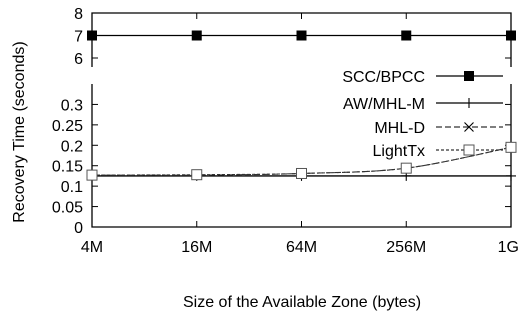  I want to click on x-tick-label: 4M, so click(92, 247).